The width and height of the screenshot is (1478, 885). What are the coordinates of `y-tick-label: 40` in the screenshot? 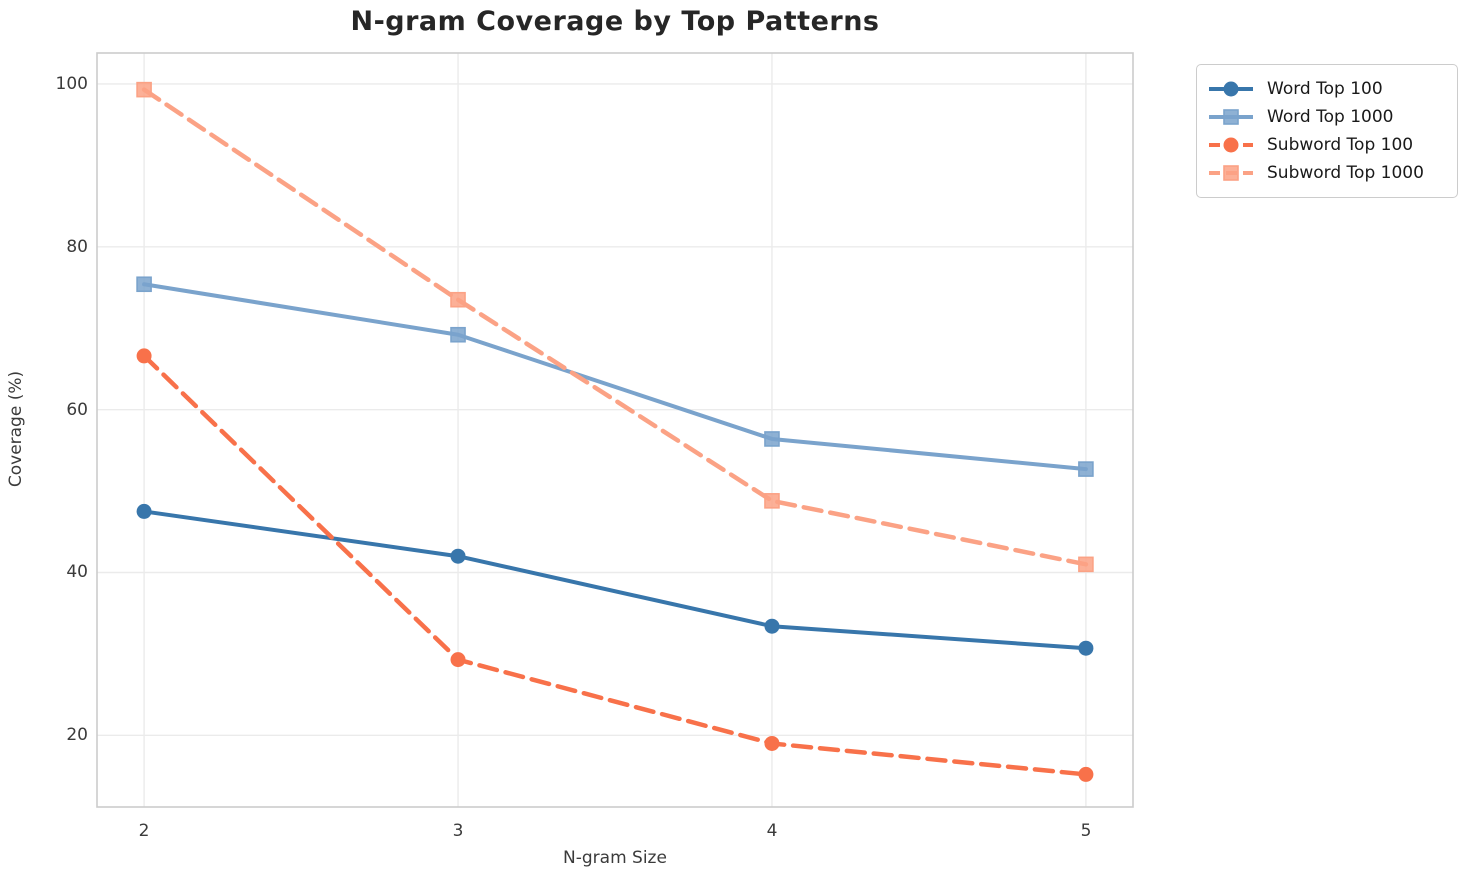 It's located at (77, 572).